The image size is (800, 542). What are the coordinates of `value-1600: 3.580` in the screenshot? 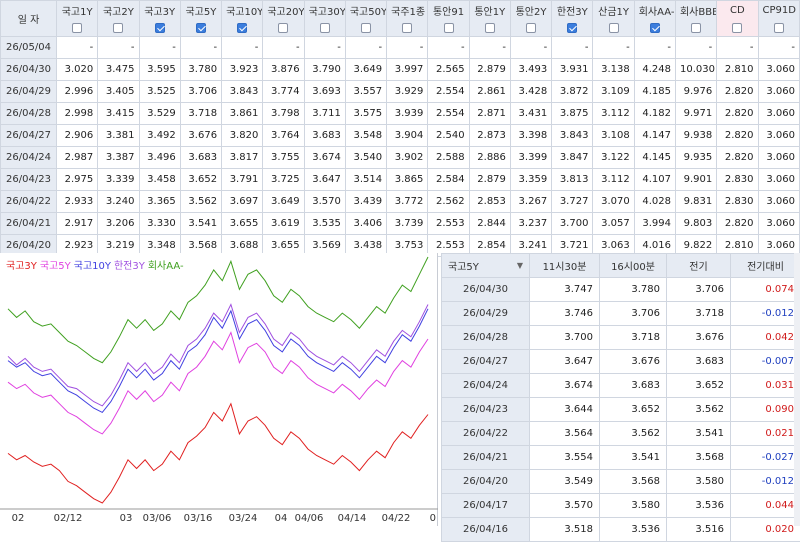 It's located at (633, 506).